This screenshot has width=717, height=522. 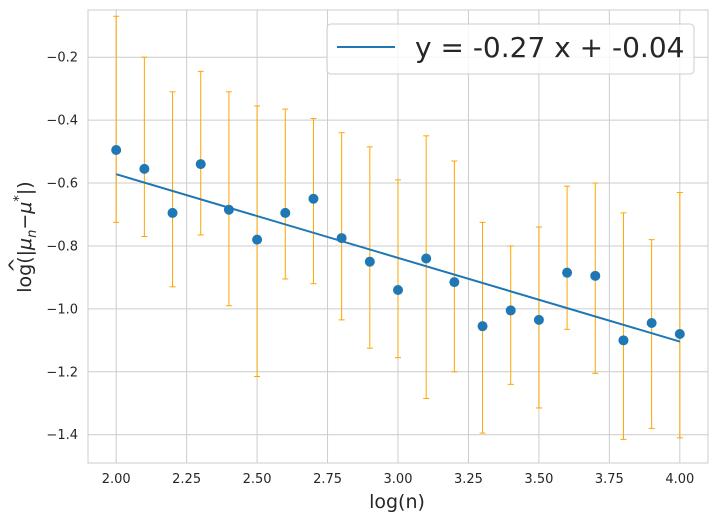 I want to click on y-tick-label: −0.8, so click(x=62, y=246).